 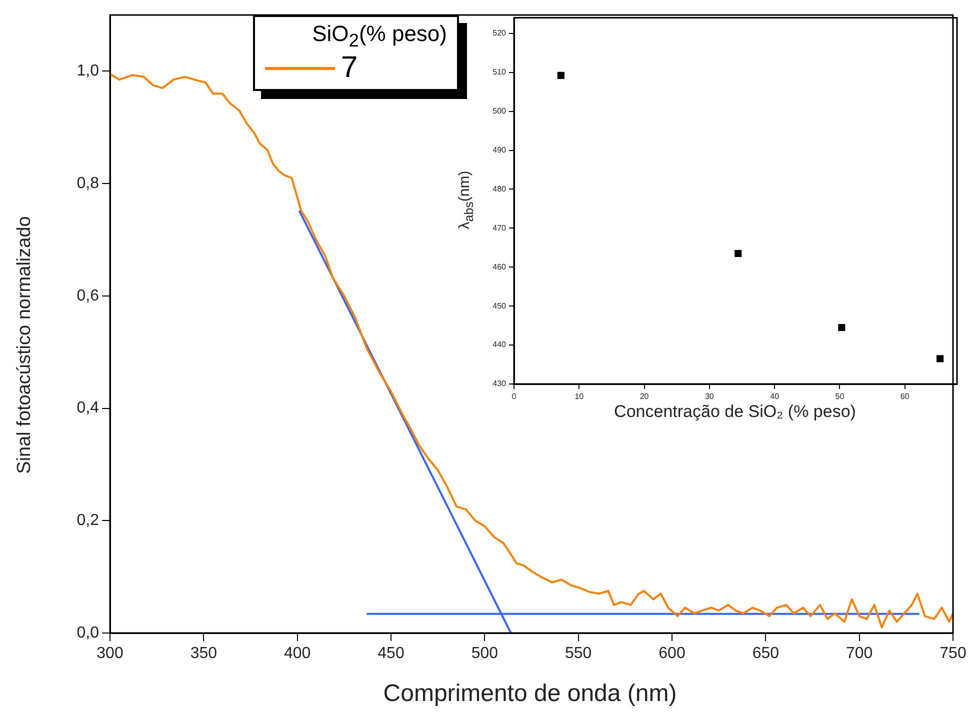 What do you see at coordinates (499, 111) in the screenshot?
I see `y-tick-label: 500` at bounding box center [499, 111].